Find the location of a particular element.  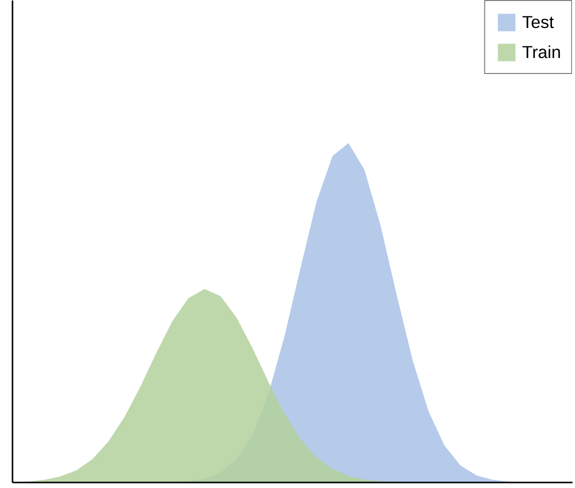

legend-label: Test is located at coordinates (538, 22).